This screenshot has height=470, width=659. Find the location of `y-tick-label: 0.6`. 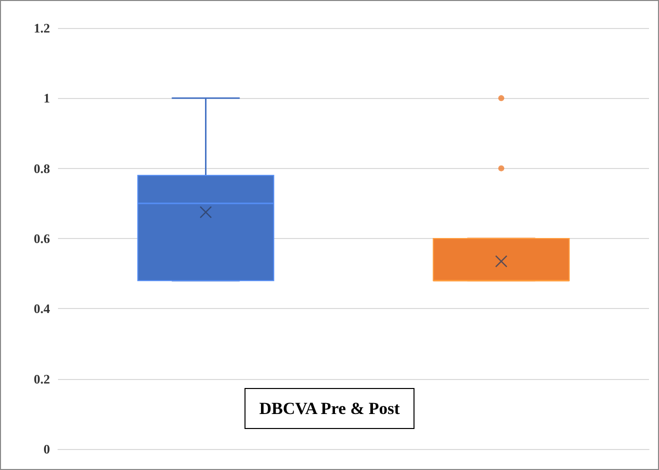

y-tick-label: 0.6 is located at coordinates (42, 238).